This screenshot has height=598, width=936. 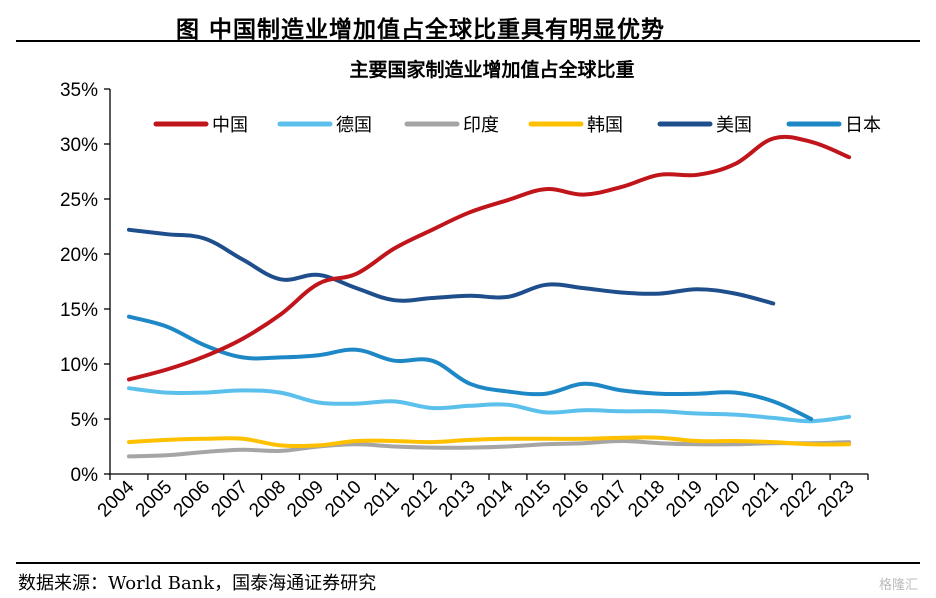 I want to click on x-tick-label: 2023, so click(x=836, y=499).